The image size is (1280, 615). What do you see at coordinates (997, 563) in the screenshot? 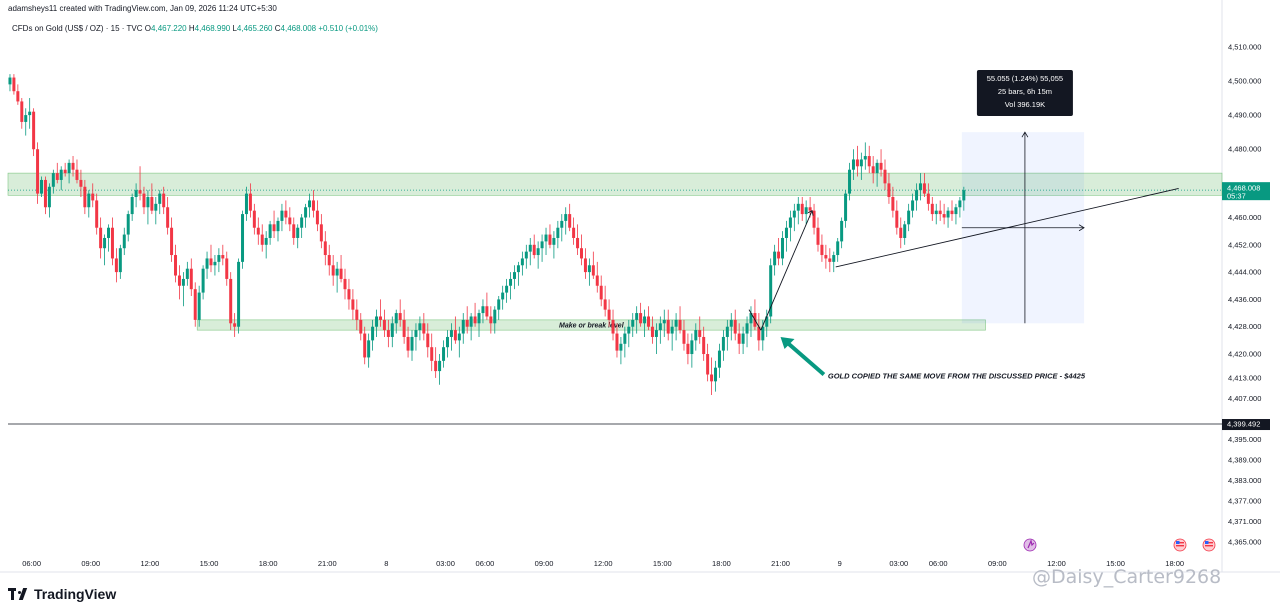
I see `x-tick-label: 09:00` at bounding box center [997, 563].